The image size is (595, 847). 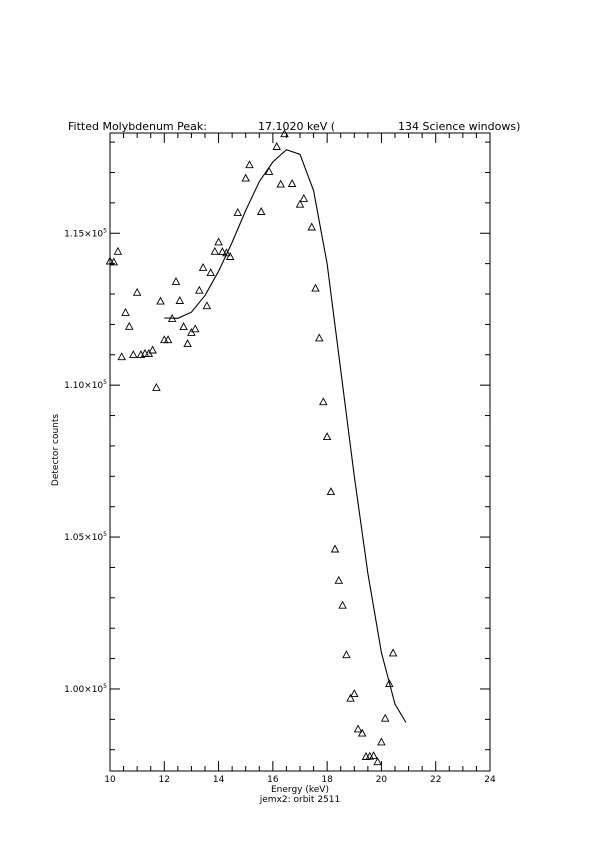 I want to click on x-tick-label: 16, so click(x=273, y=780).